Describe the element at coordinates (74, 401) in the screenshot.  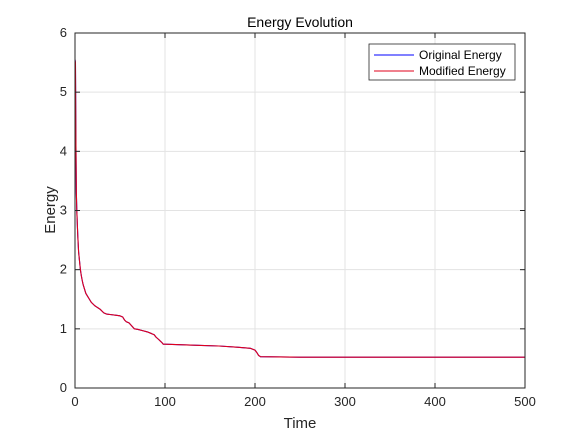
I see `x-tick-label: 0` at that location.